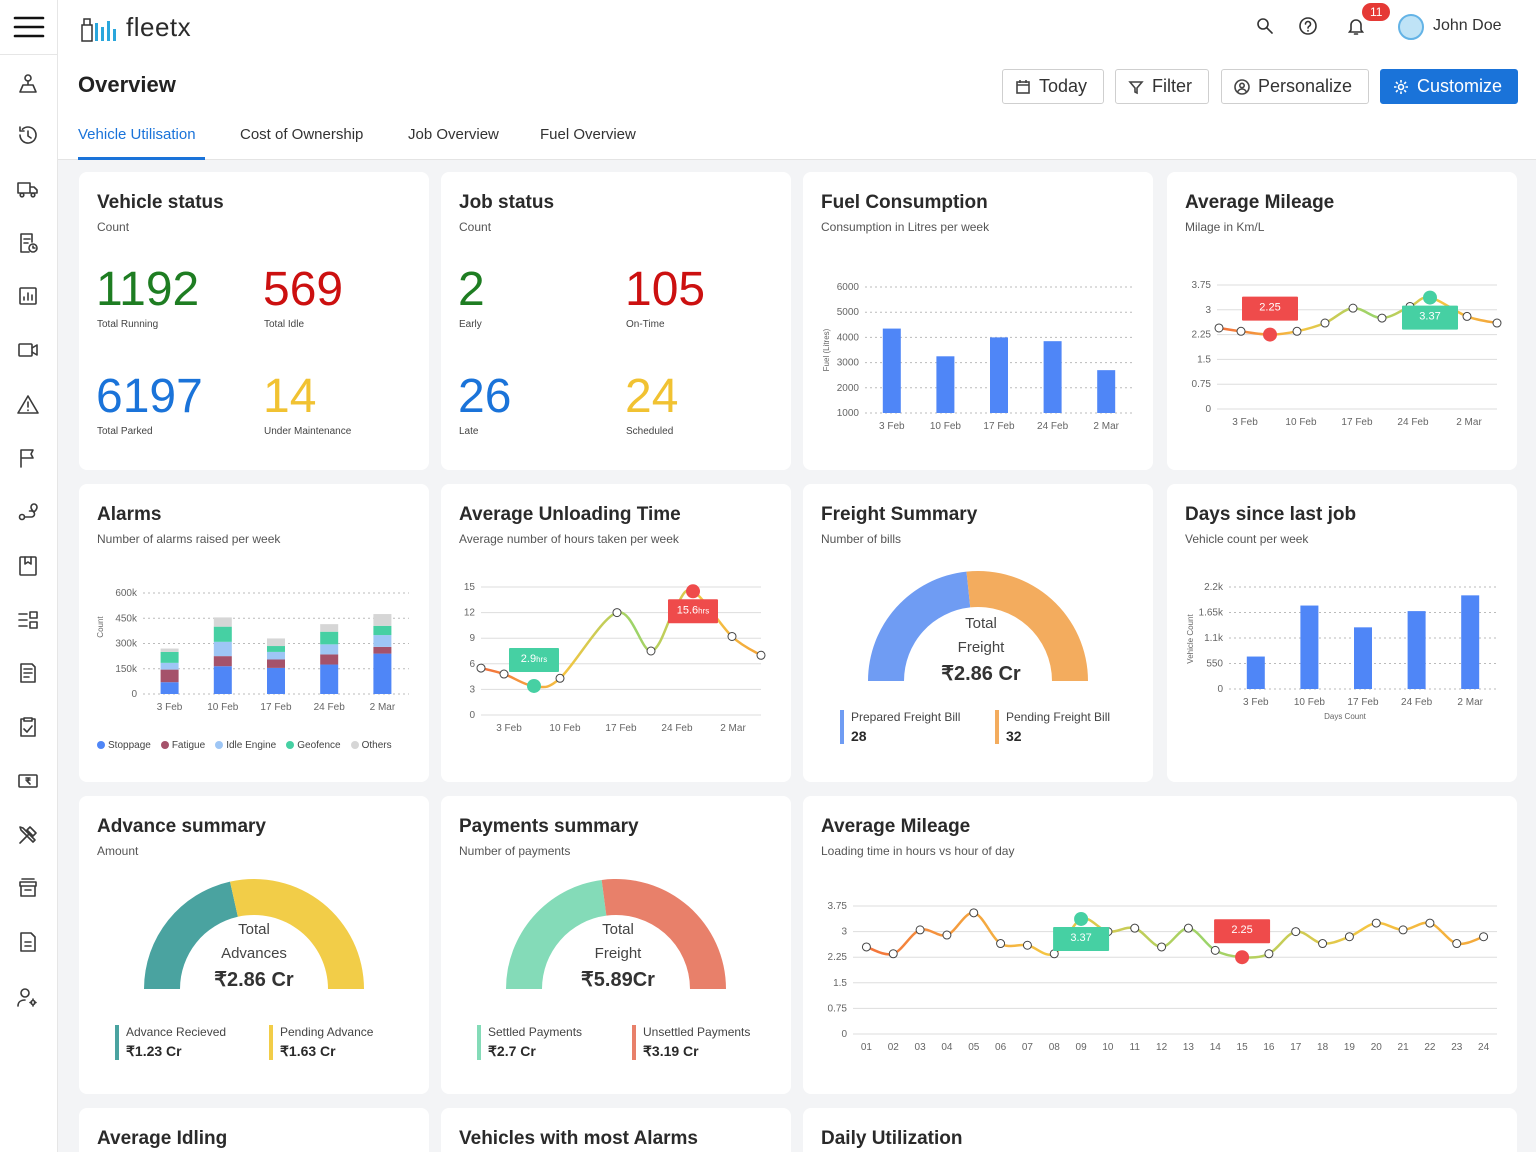 Image resolution: width=1536 pixels, height=1152 pixels. What do you see at coordinates (159, 27) in the screenshot?
I see `logo-text: fleetx` at bounding box center [159, 27].